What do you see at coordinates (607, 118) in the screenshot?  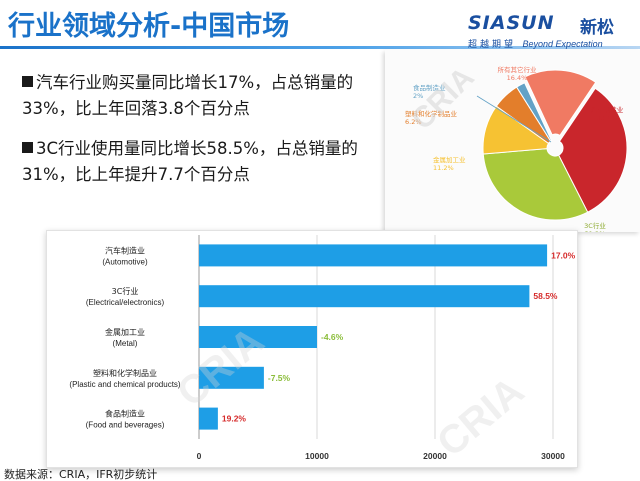 I see `pie-slice-value: 33.1%` at bounding box center [607, 118].